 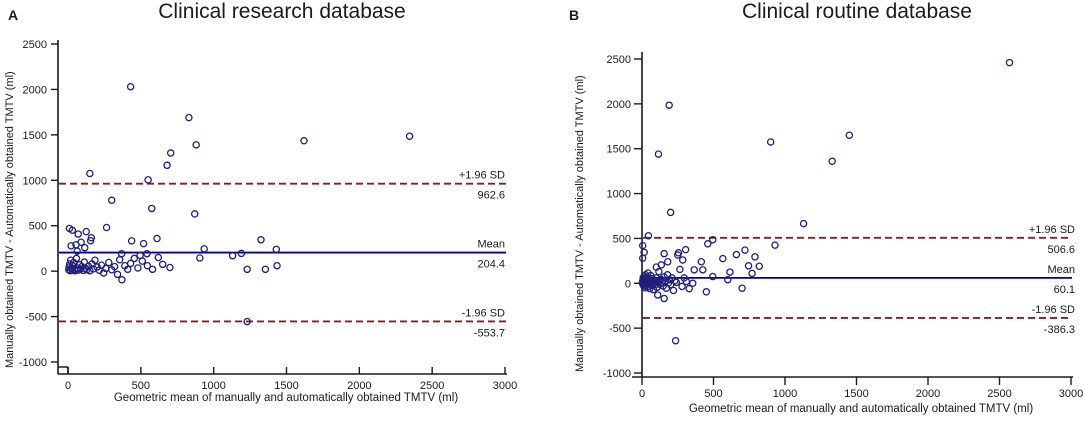 I want to click on mean-value: 60.1, so click(x=1064, y=290).